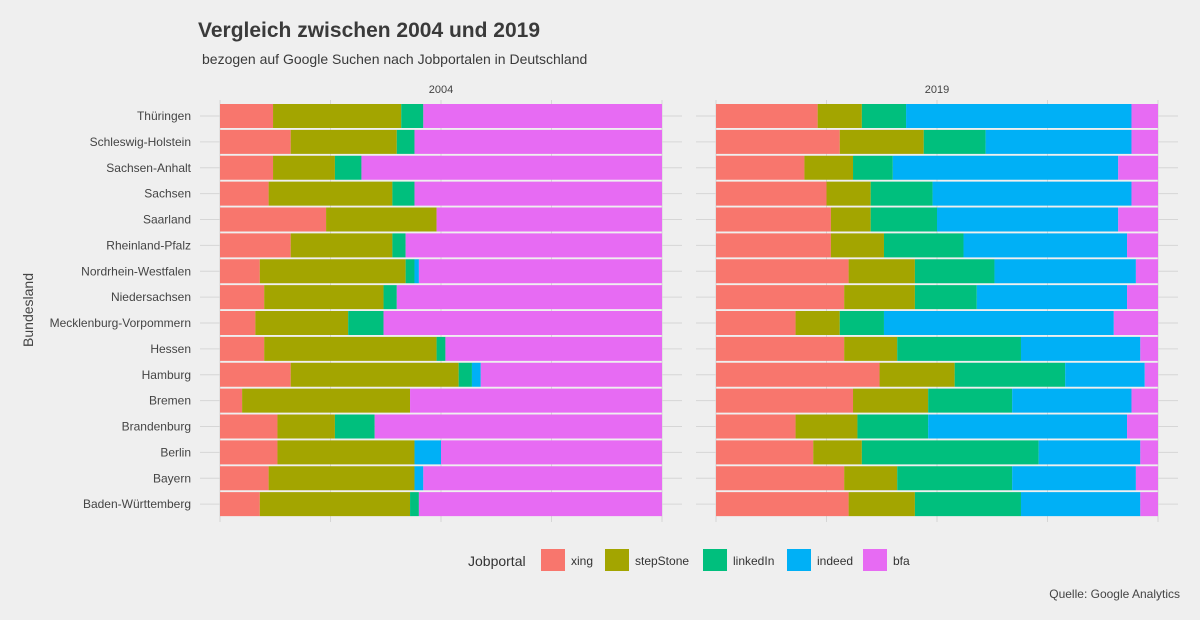 Image resolution: width=1200 pixels, height=620 pixels. I want to click on legend: Jobportal xing stepStone linkedIn indeed bfa, so click(689, 560).